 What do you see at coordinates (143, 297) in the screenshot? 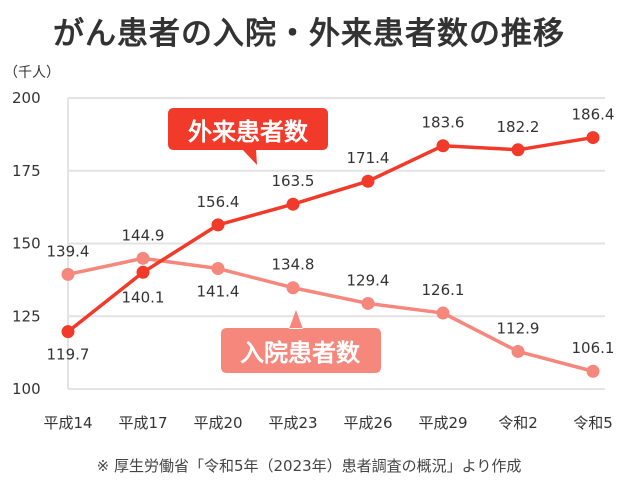
I see `outpatient-value-label: 140.1` at bounding box center [143, 297].